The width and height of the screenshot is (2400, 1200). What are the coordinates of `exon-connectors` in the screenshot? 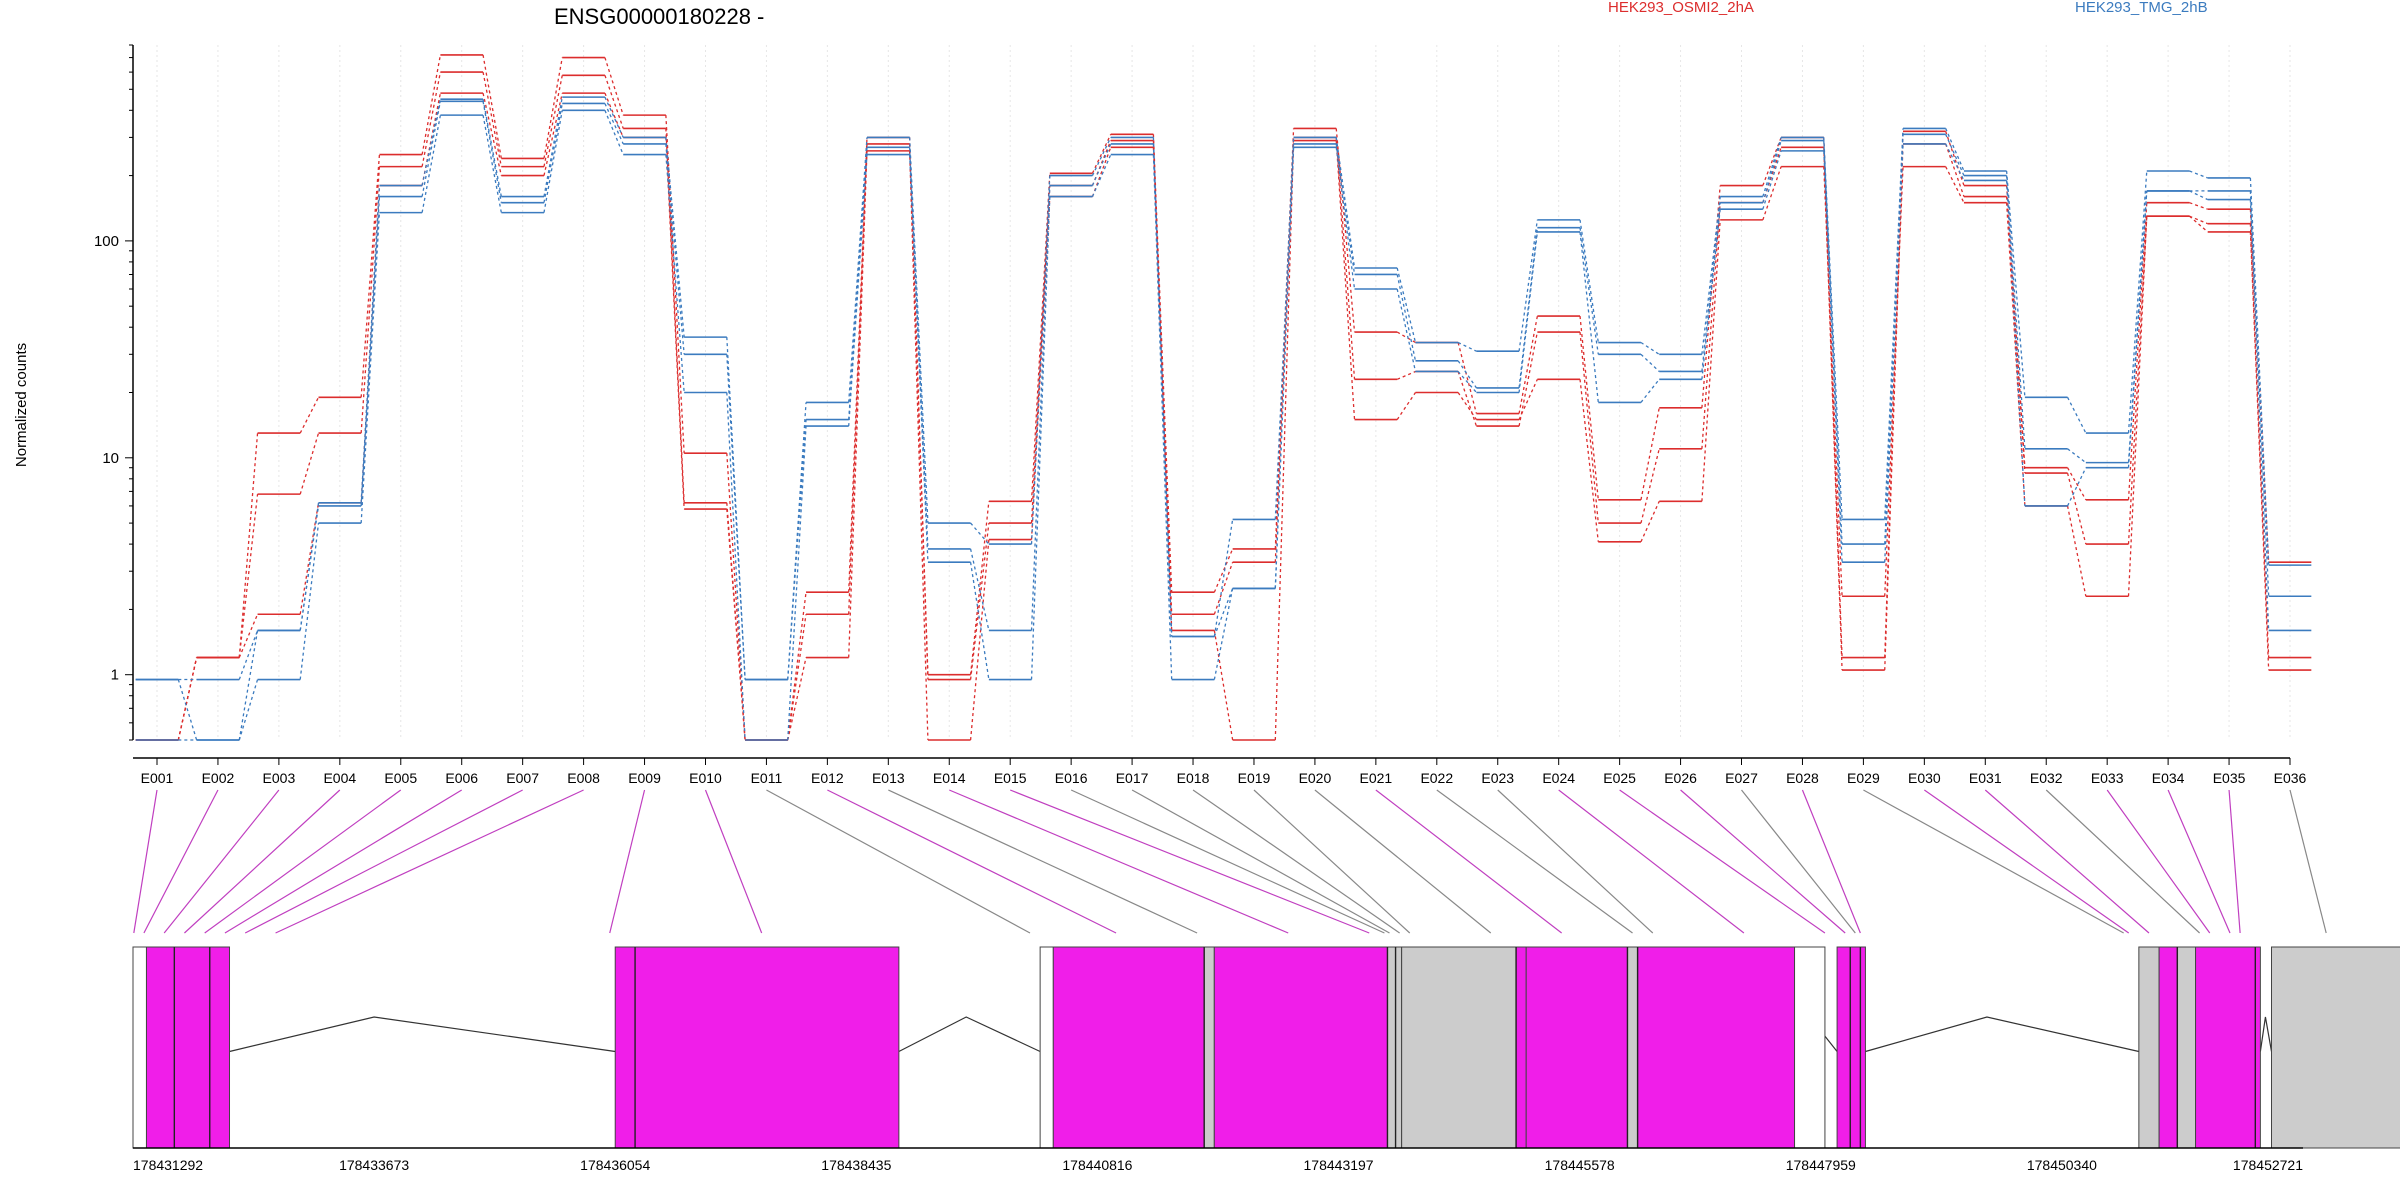 It's located at (1230, 861).